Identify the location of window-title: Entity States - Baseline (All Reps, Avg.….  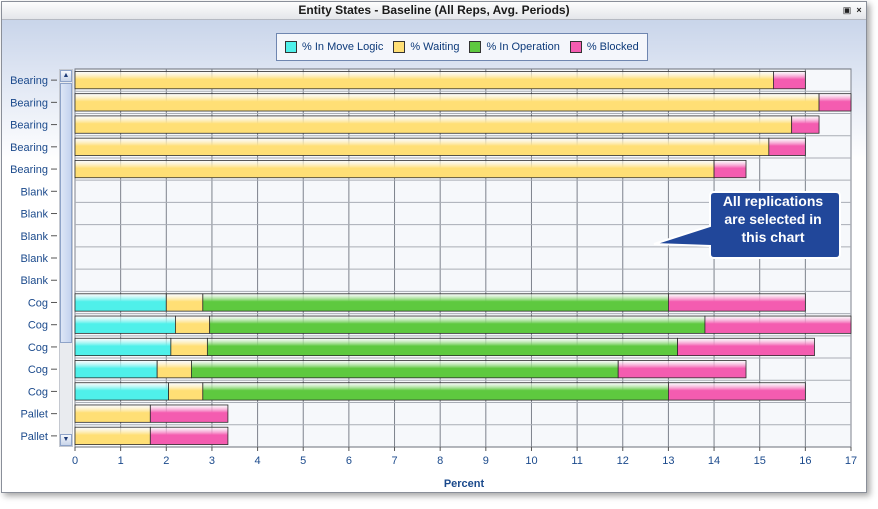
(434, 10).